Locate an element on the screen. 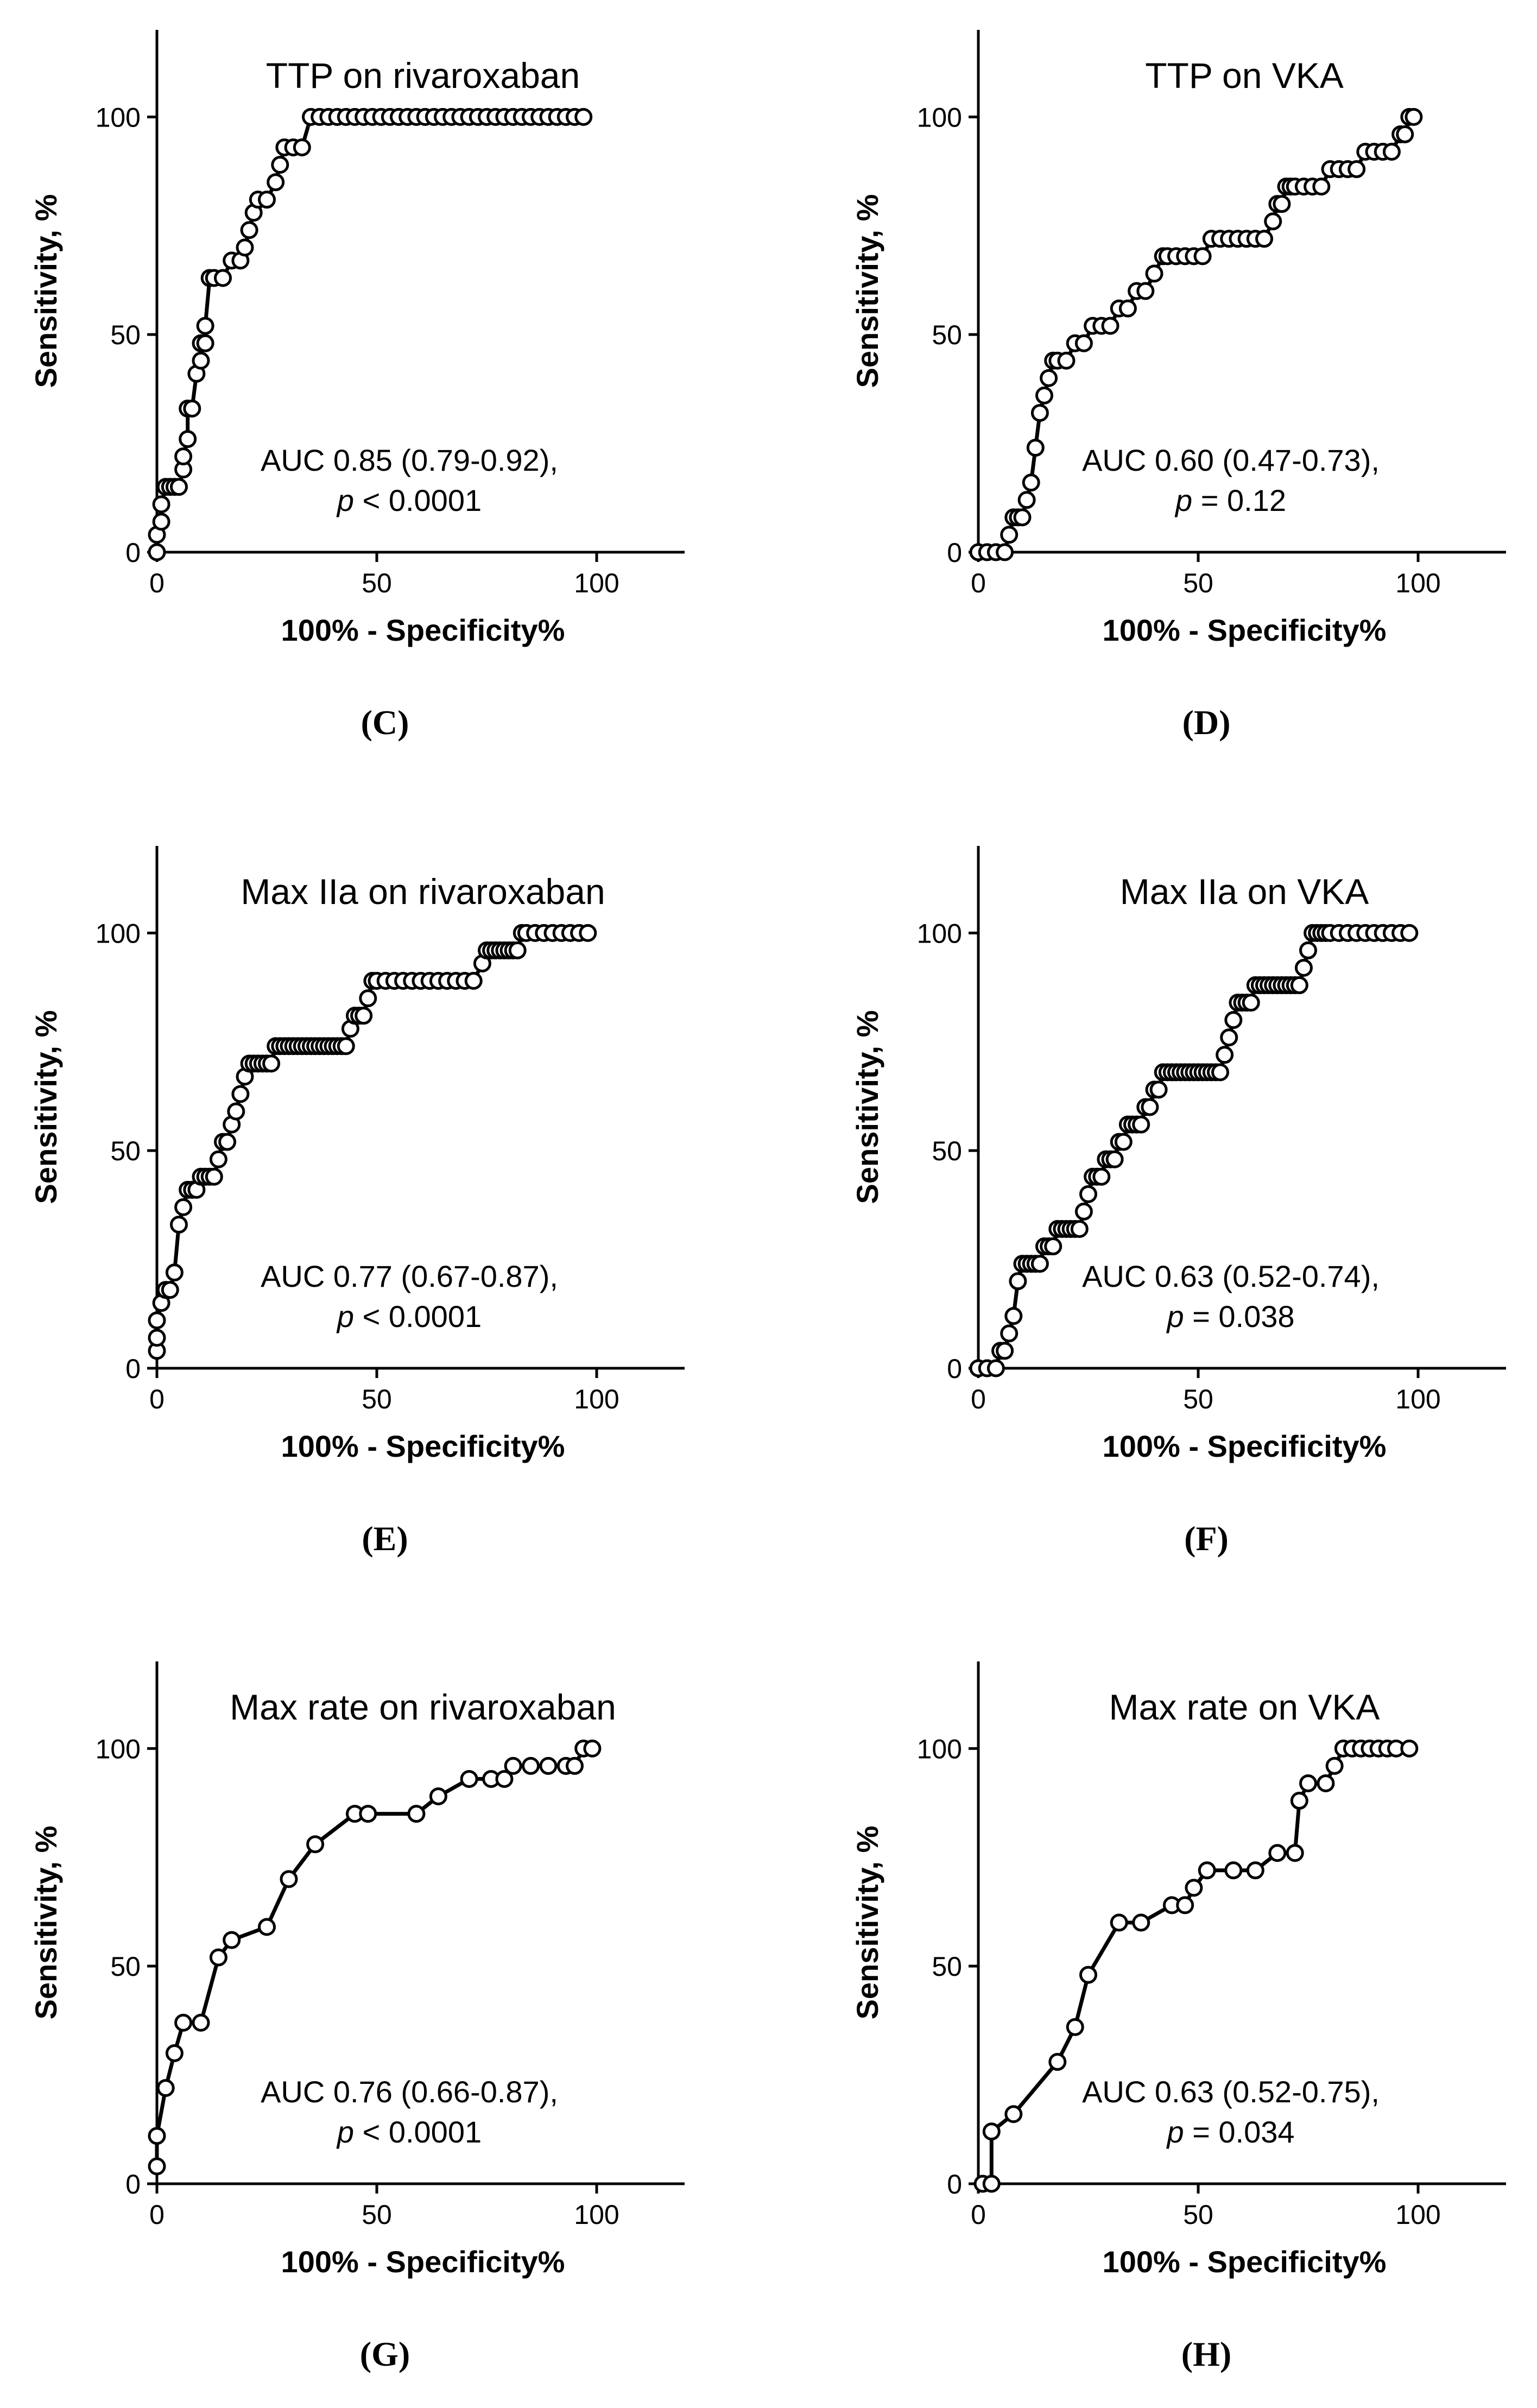 This screenshot has width=1537, height=2408. chart-6-y-tick-label-100: 100 is located at coordinates (939, 1749).